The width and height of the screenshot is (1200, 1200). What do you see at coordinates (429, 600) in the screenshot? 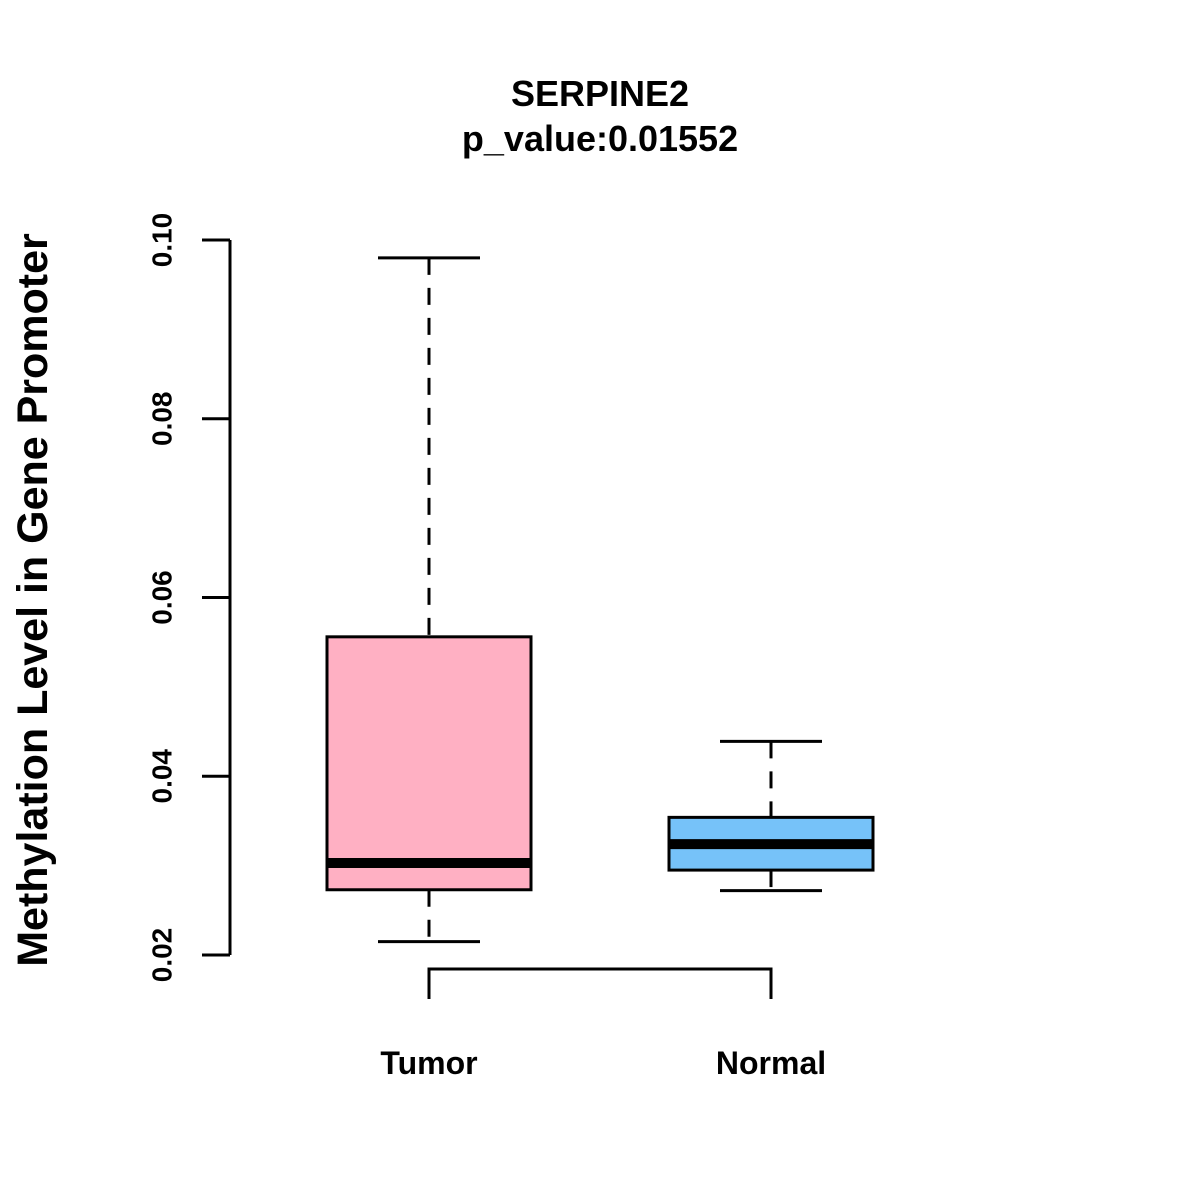
I see `box-tumor` at bounding box center [429, 600].